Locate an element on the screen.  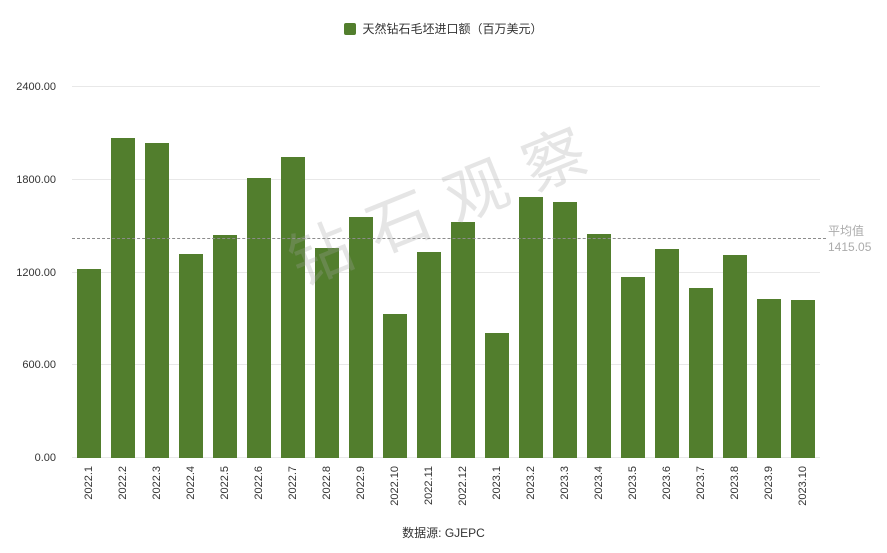
bar-2023.2 is located at coordinates (531, 327).